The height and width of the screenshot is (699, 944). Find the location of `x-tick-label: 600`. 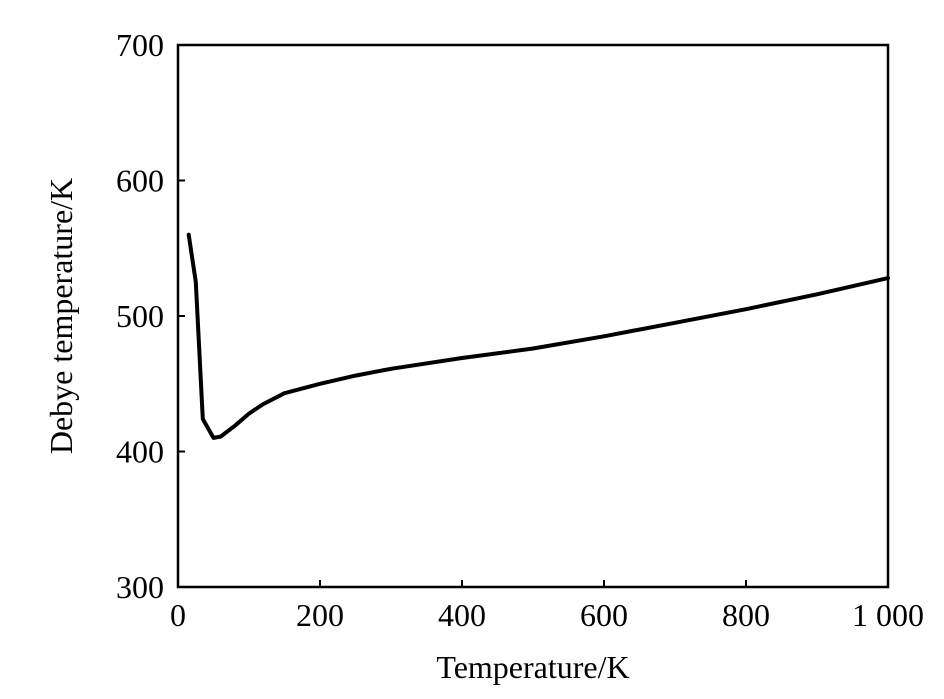

x-tick-label: 600 is located at coordinates (604, 615).